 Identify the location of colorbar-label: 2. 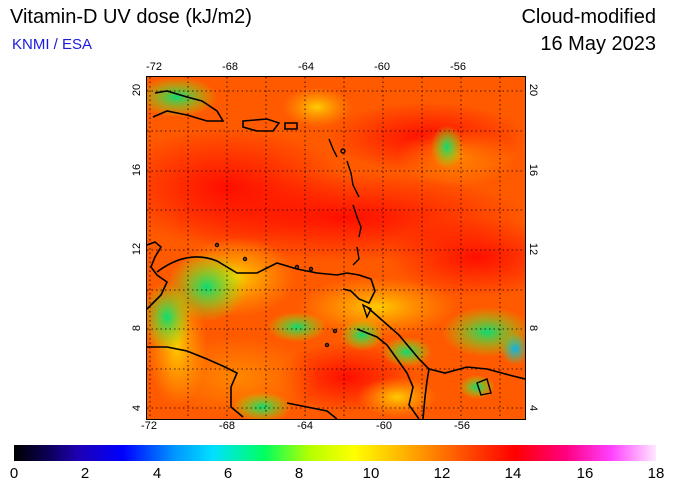
(85, 473).